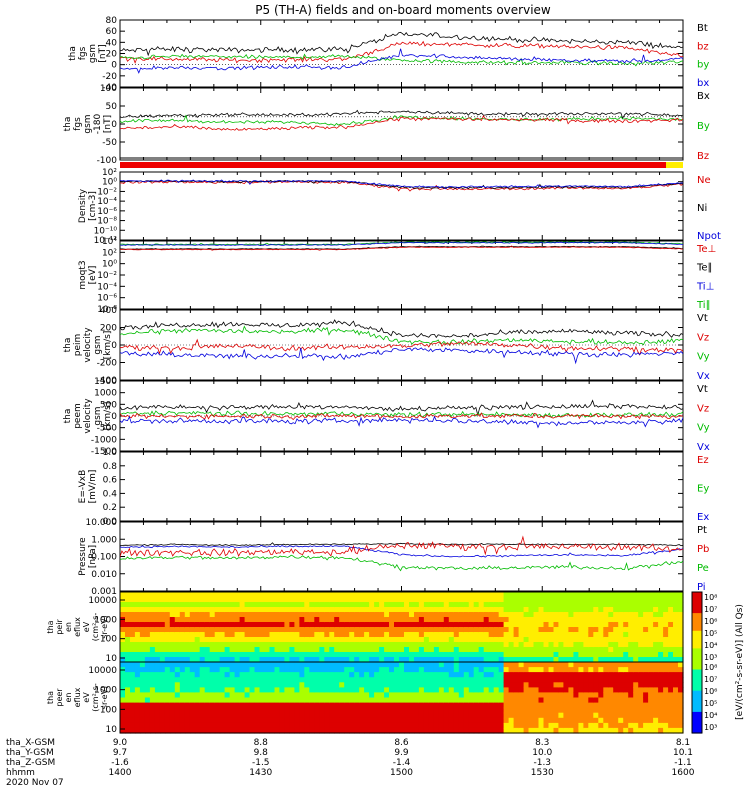  What do you see at coordinates (710, 703) in the screenshot?
I see `colorbar-tick: 10⁵` at bounding box center [710, 703].